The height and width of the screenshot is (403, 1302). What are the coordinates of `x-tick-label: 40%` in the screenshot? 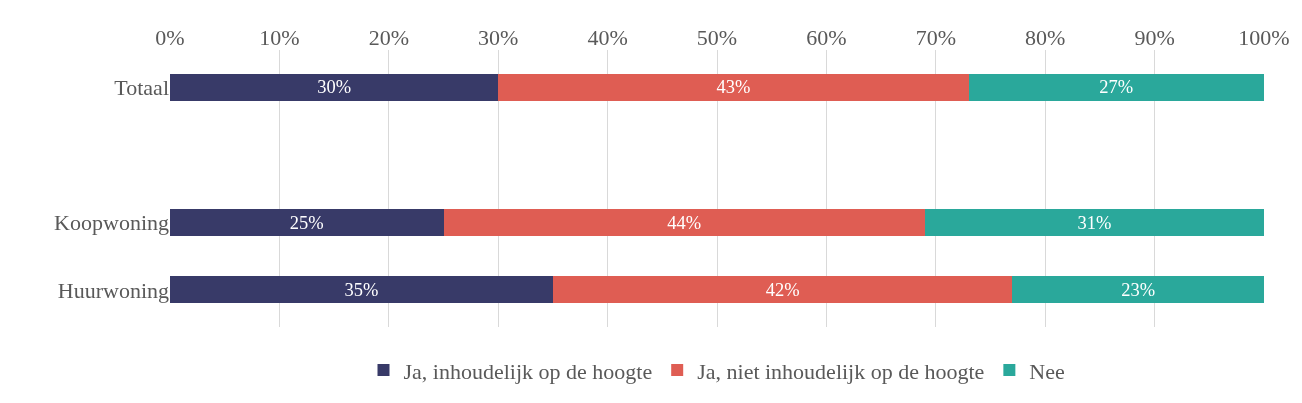 It's located at (607, 37).